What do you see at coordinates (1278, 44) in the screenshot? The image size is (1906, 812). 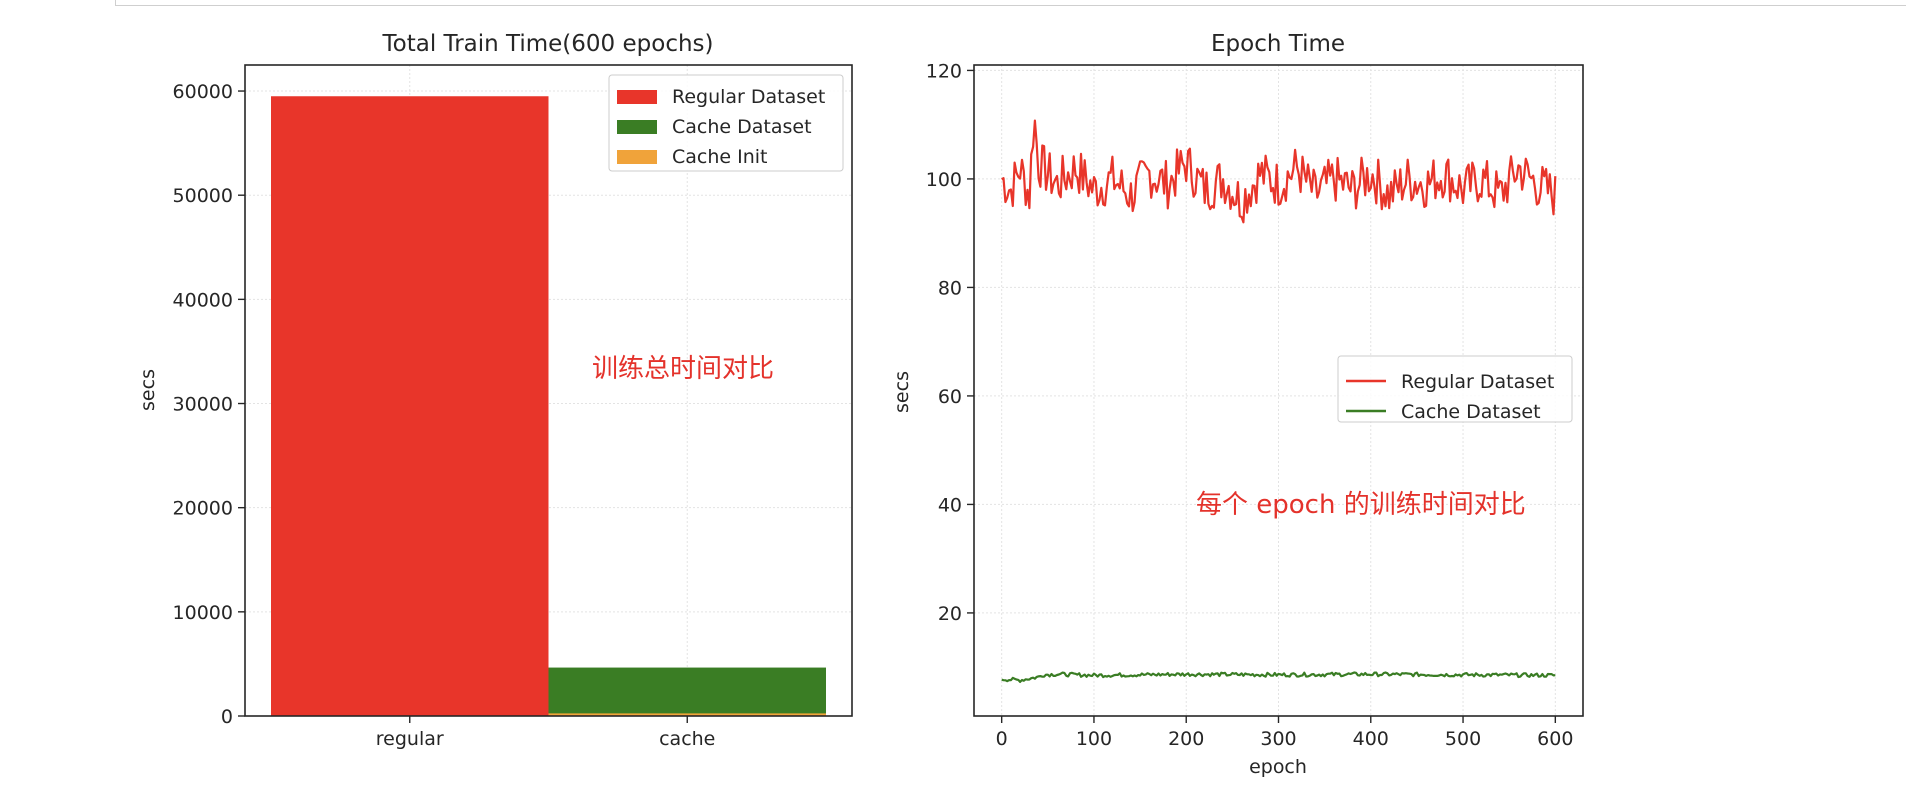 I see `chart-title: Epoch Time` at bounding box center [1278, 44].